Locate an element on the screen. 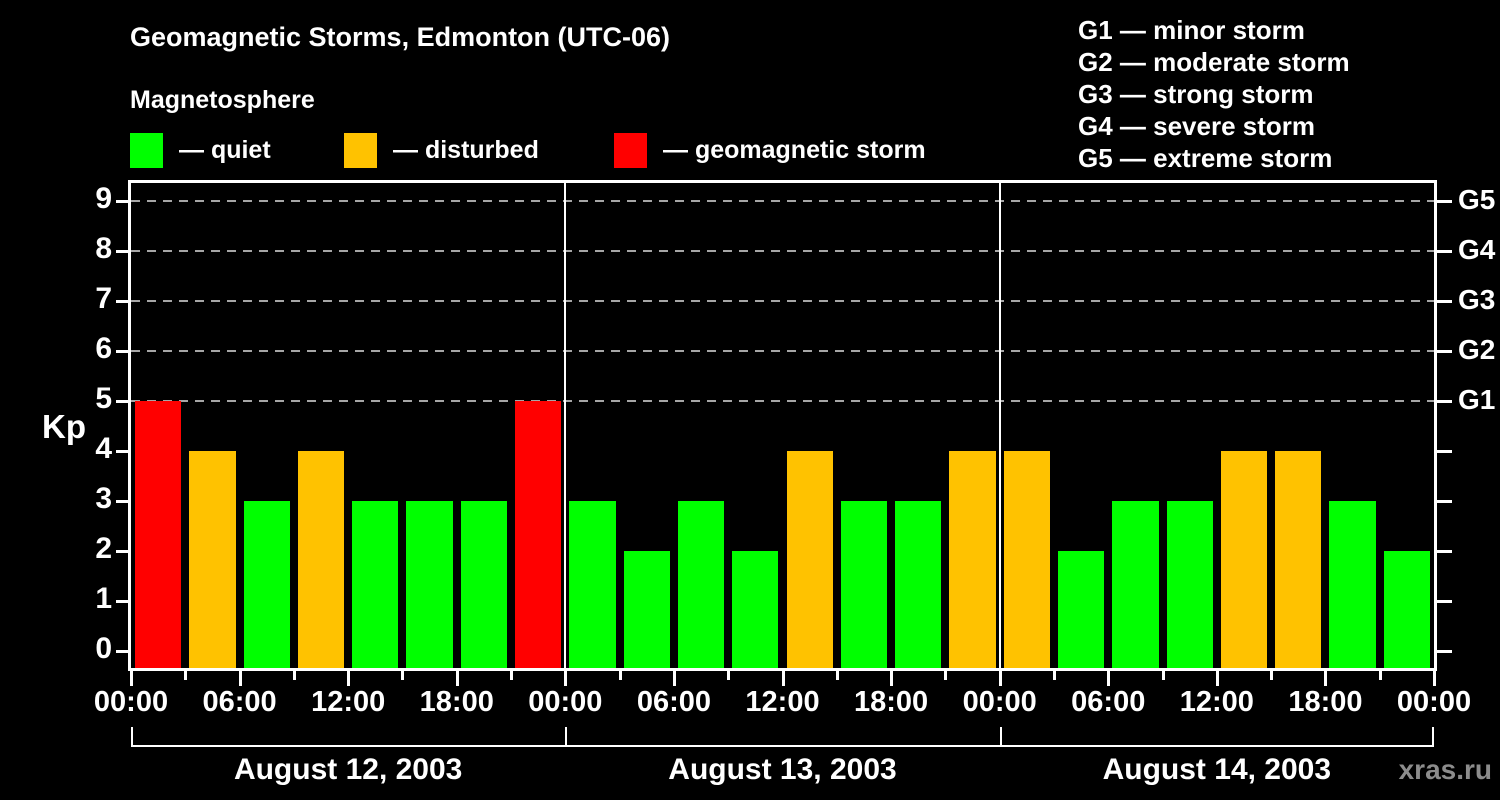 Image resolution: width=1500 pixels, height=800 pixels. g-level-label: G2 is located at coordinates (1477, 349).